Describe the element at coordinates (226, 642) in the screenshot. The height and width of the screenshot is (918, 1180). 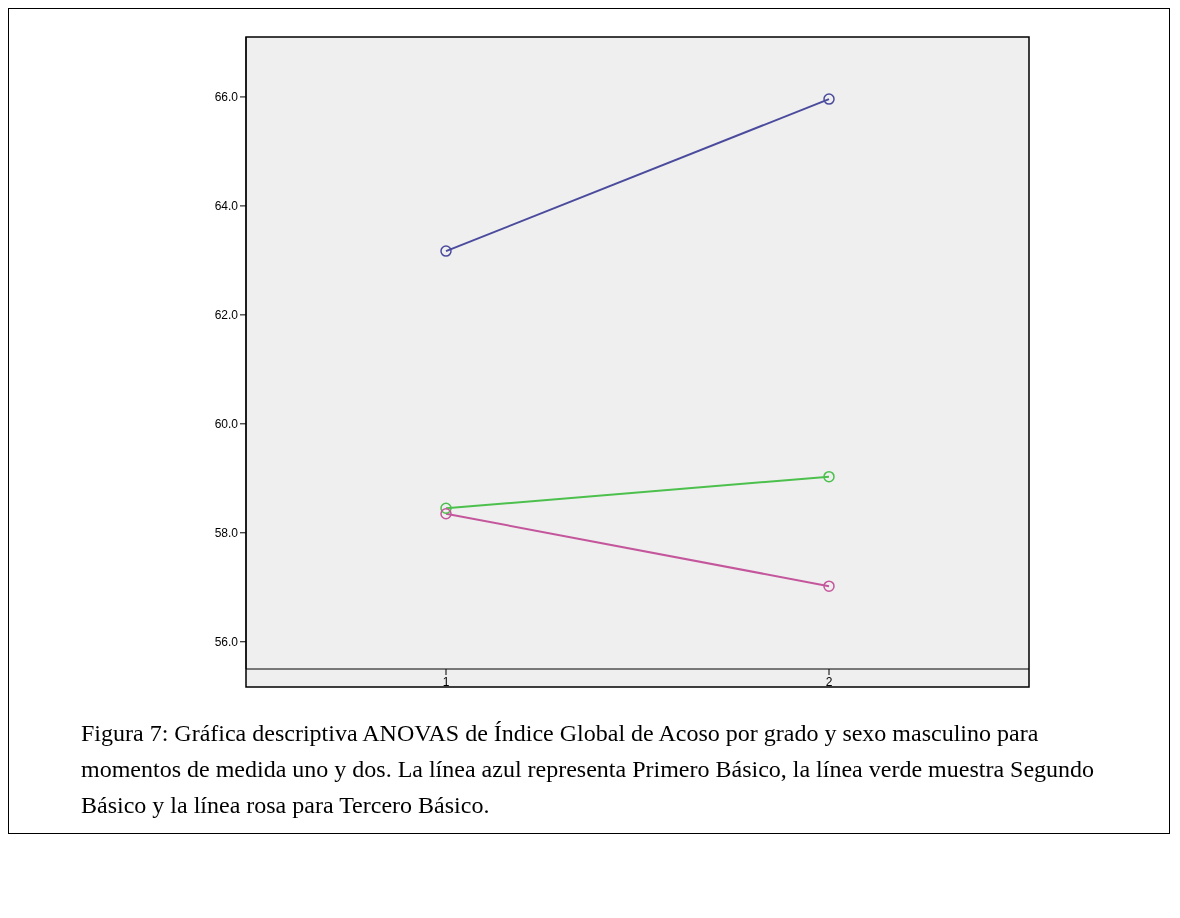
I see `y-tick-label: 56.0` at that location.